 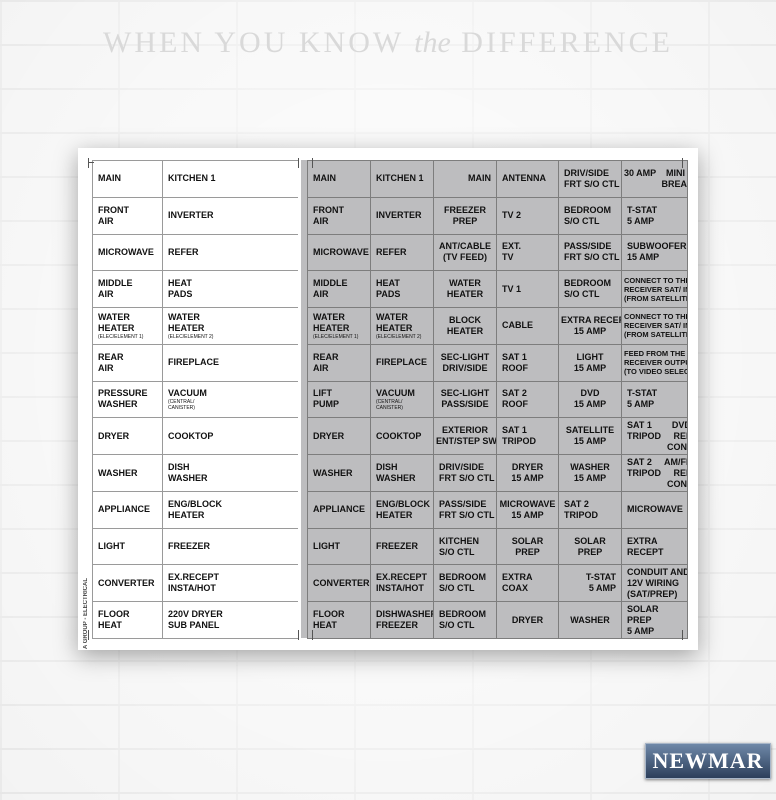 What do you see at coordinates (326, 546) in the screenshot?
I see `breaker-label-text: LIGHT` at bounding box center [326, 546].